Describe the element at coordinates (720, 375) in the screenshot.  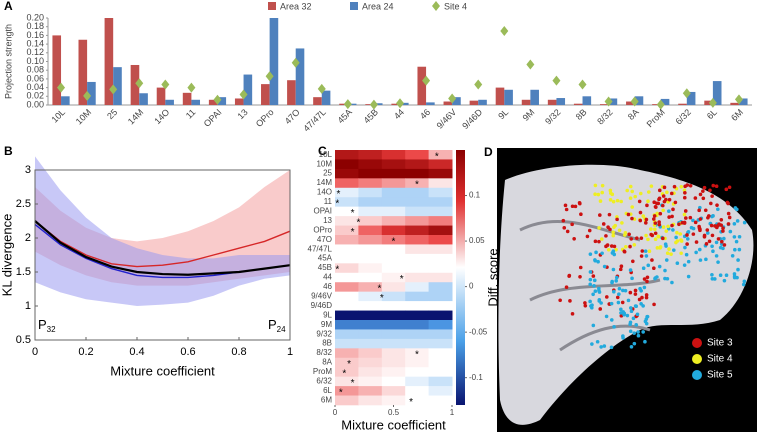
I see `legend-label: Site 5` at that location.